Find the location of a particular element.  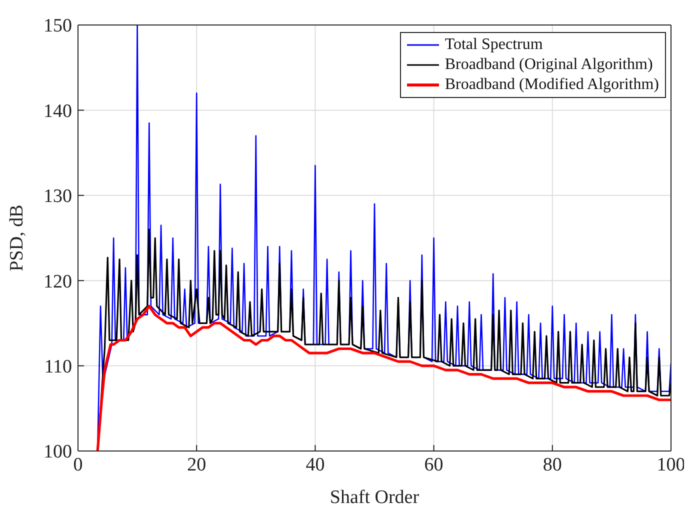

x-axis-title: Shaft Order is located at coordinates (375, 497).